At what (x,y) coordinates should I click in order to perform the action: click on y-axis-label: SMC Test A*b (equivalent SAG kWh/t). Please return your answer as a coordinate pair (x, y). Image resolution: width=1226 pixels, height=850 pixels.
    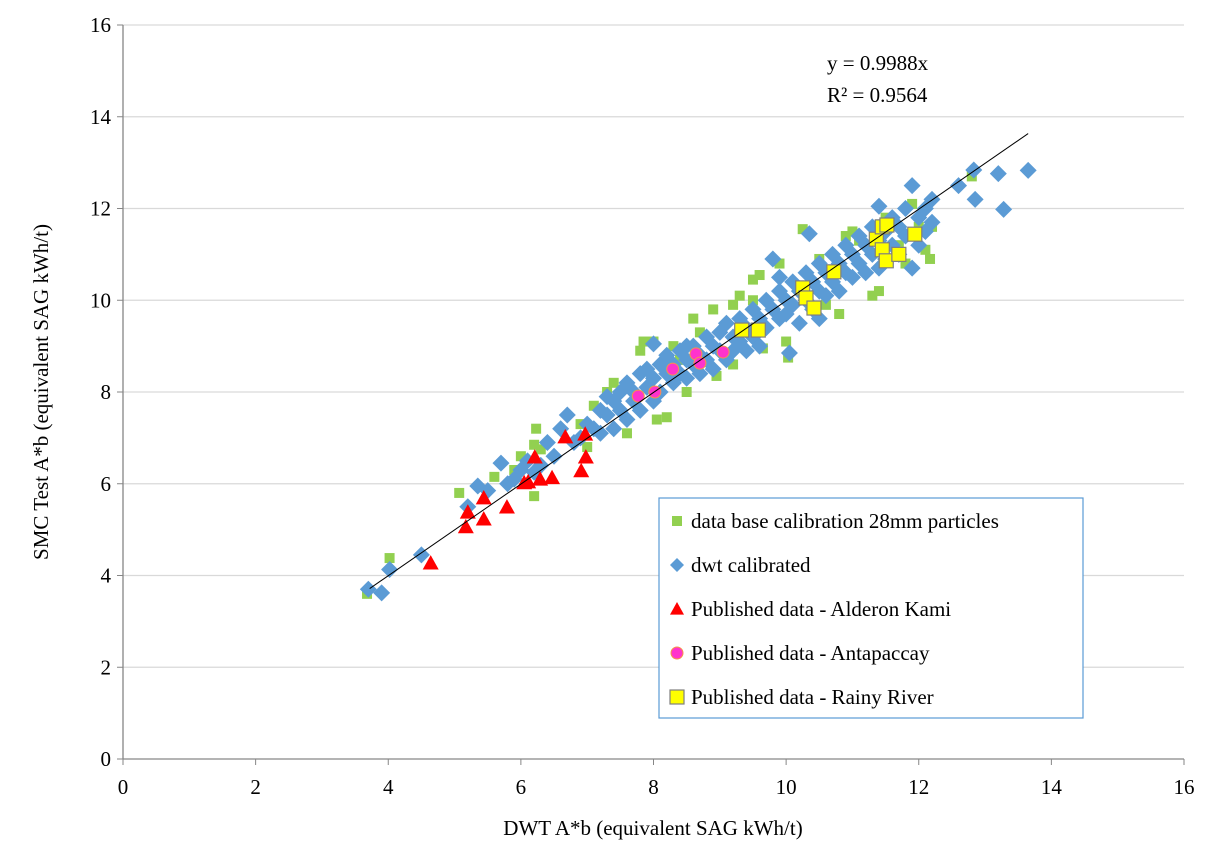
    Looking at the image, I should click on (41, 392).